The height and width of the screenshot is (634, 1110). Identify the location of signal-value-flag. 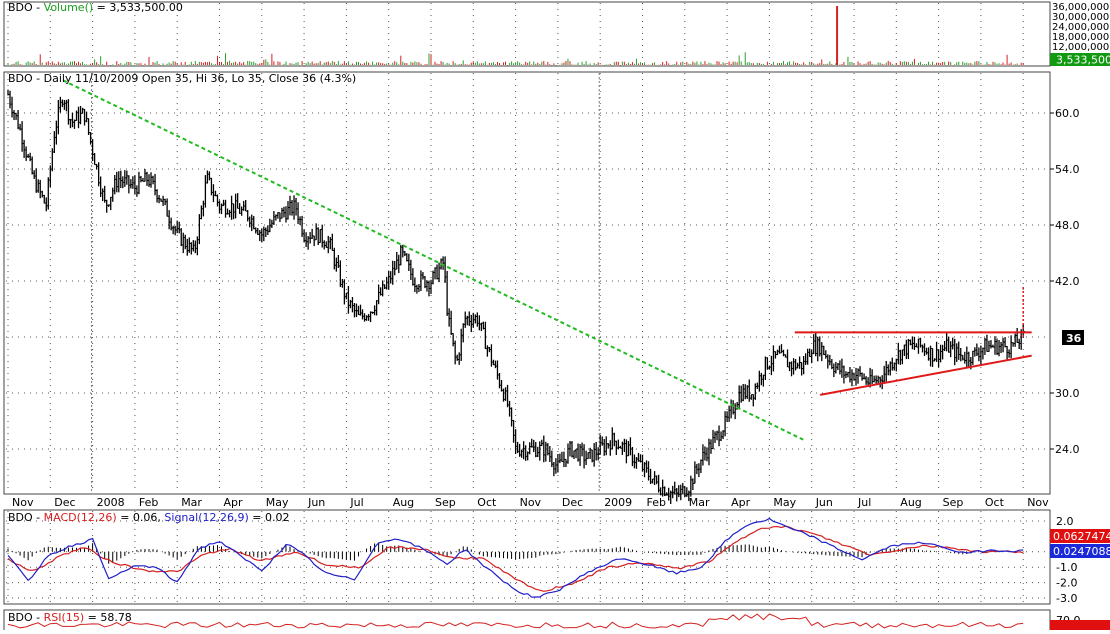
(1080, 551).